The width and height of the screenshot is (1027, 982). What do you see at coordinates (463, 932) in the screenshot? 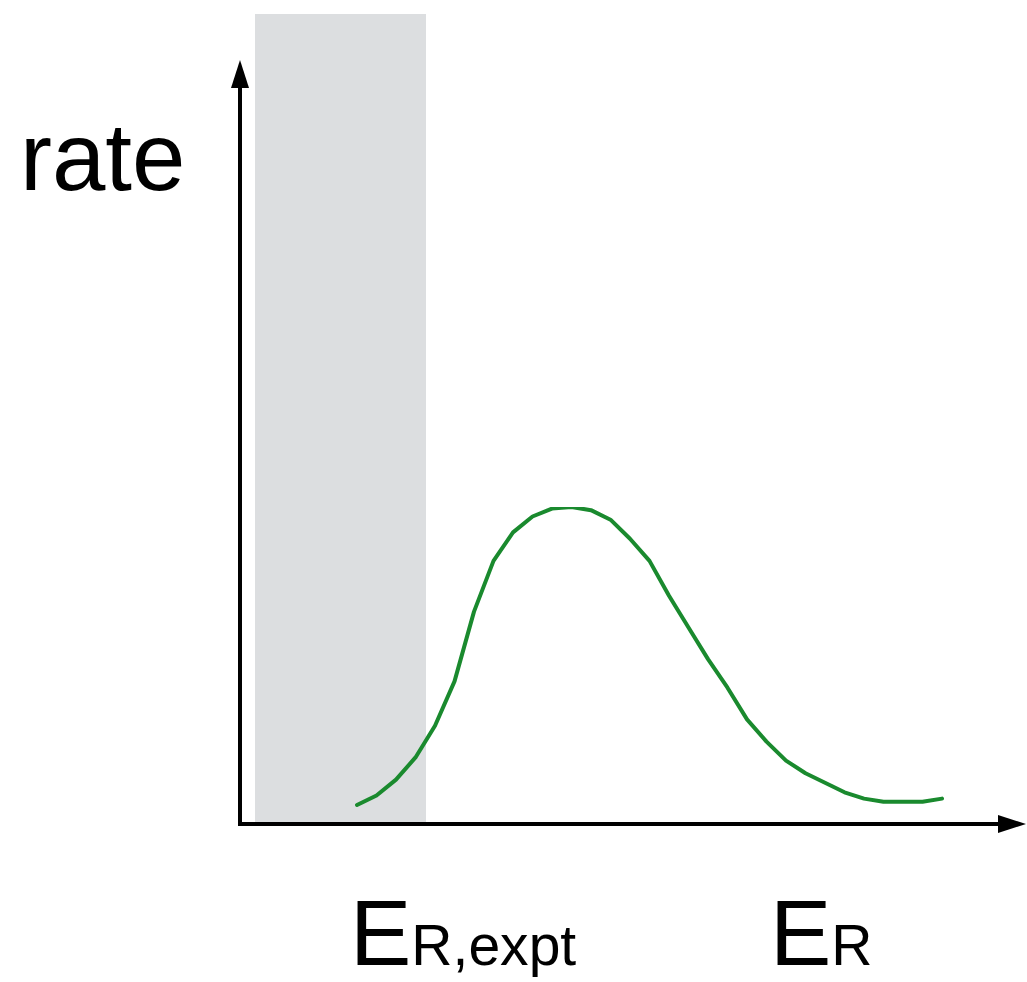
I see `text: ER,expt` at bounding box center [463, 932].